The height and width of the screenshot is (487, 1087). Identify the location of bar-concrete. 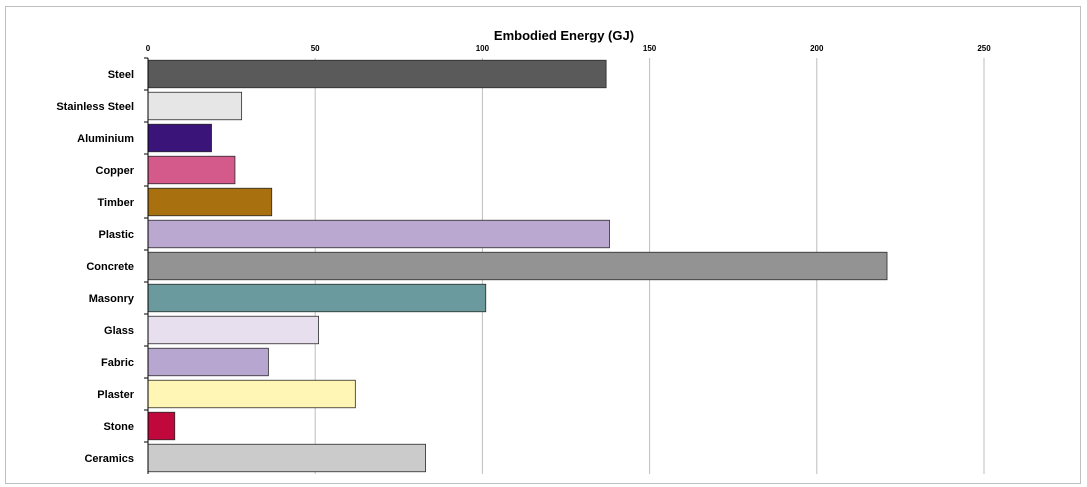
(517, 266).